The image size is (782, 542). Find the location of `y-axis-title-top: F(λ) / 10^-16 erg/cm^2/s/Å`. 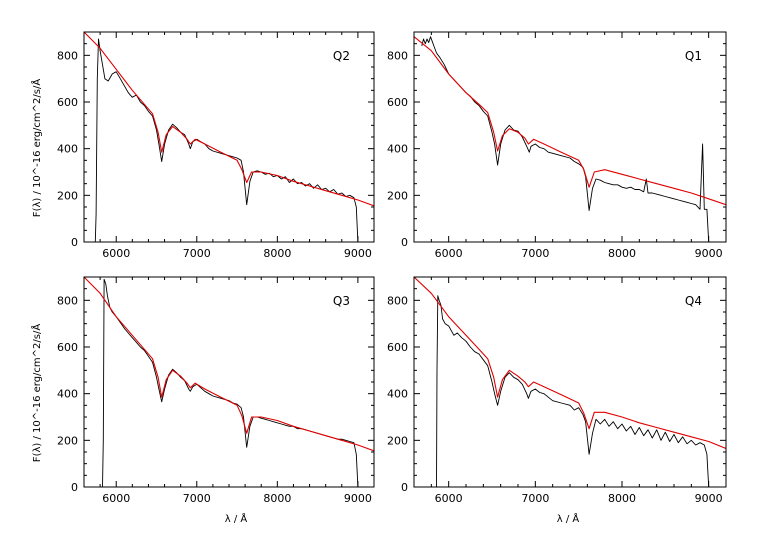

y-axis-title-top: F(λ) / 10^-16 erg/cm^2/s/Å is located at coordinates (36, 148).